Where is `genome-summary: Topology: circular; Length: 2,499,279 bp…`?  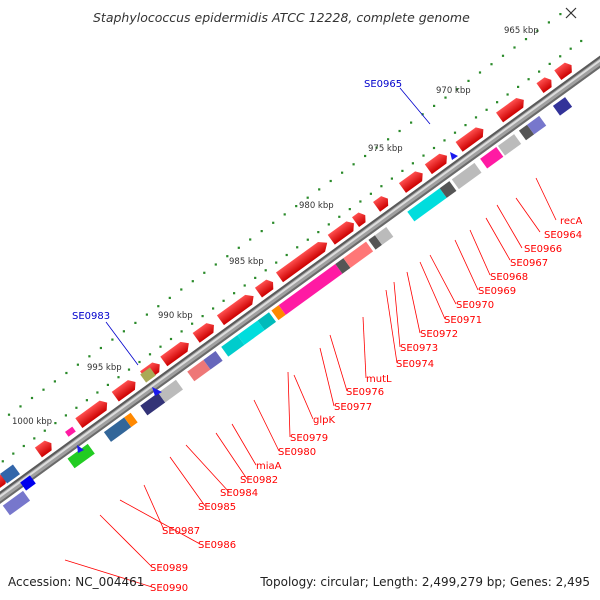 genome-summary: Topology: circular; Length: 2,499,279 bp… is located at coordinates (424, 582).